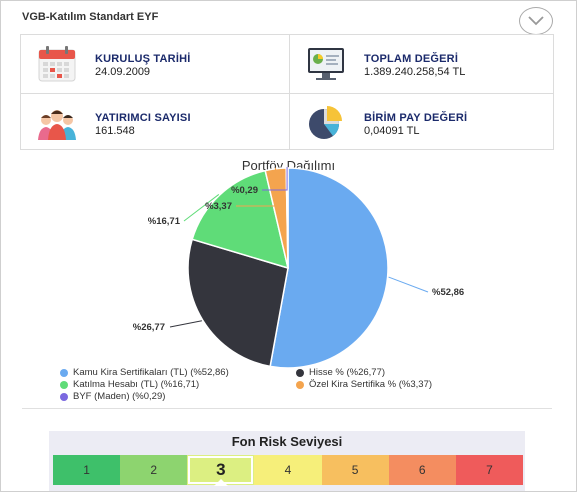  Describe the element at coordinates (164, 221) in the screenshot. I see `slice-data-label: %16,71` at that location.